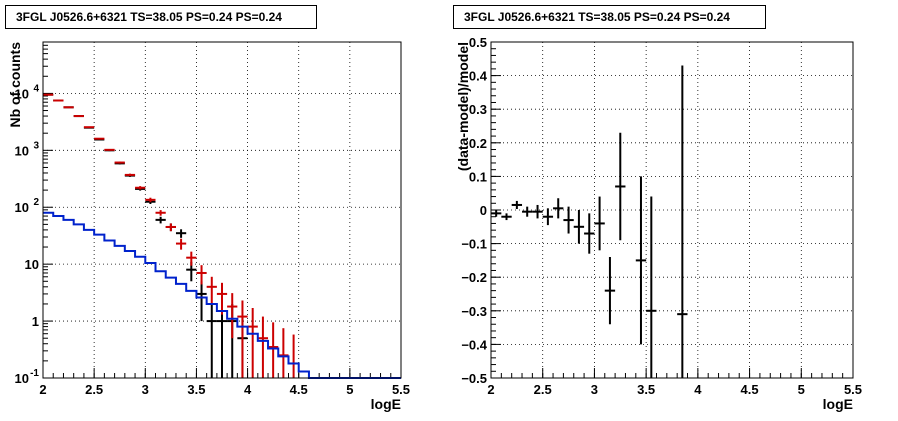 This screenshot has height=421, width=898. What do you see at coordinates (474, 344) in the screenshot?
I see `y-tick-label: −0.4` at bounding box center [474, 344].